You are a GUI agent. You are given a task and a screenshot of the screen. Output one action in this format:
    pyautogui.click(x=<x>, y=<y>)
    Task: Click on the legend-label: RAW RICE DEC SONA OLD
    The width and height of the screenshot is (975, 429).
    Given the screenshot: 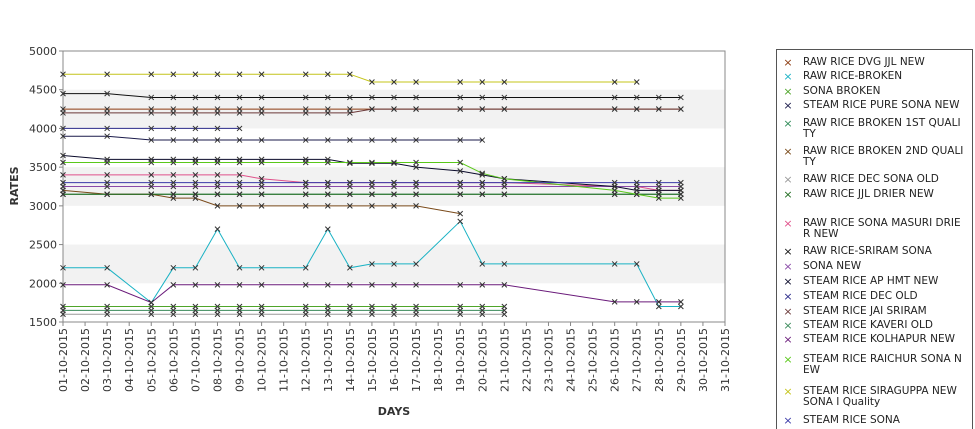 What is the action you would take?
    pyautogui.click(x=871, y=179)
    